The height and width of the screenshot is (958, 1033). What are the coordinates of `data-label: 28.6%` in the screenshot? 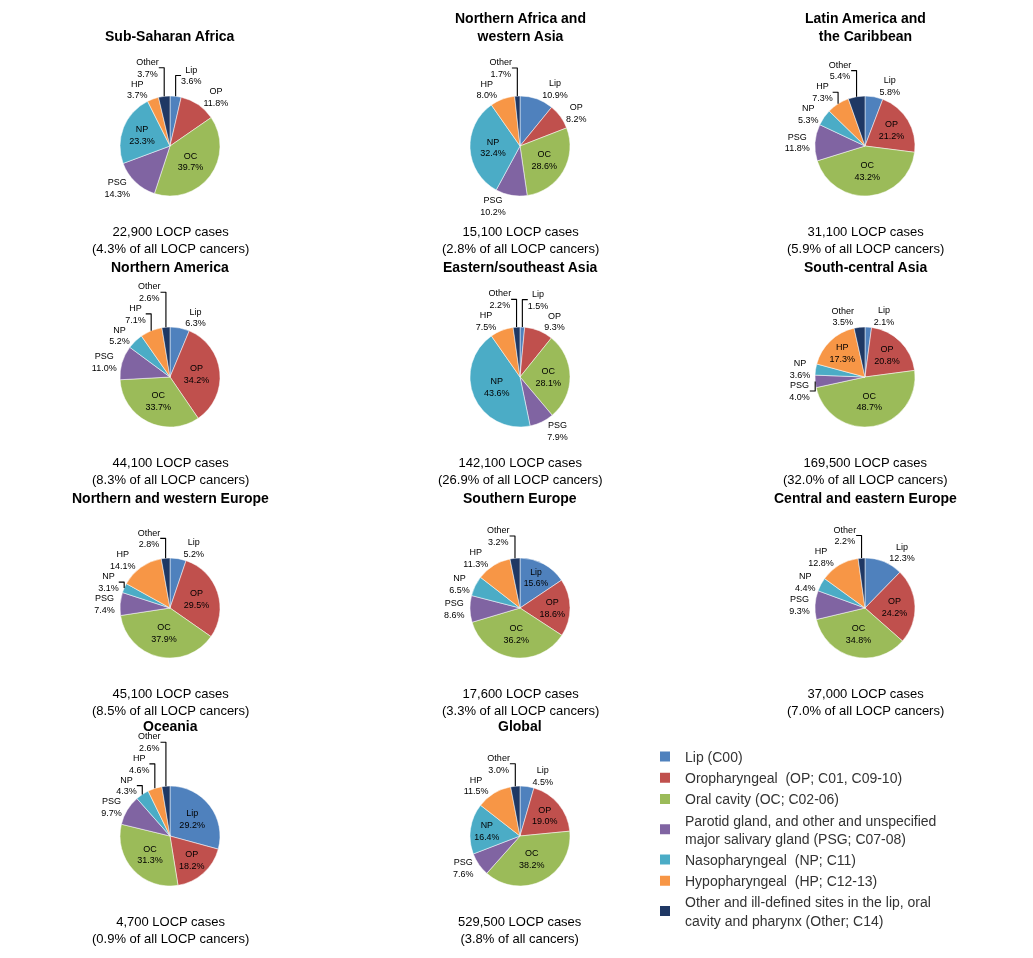 It's located at (544, 165).